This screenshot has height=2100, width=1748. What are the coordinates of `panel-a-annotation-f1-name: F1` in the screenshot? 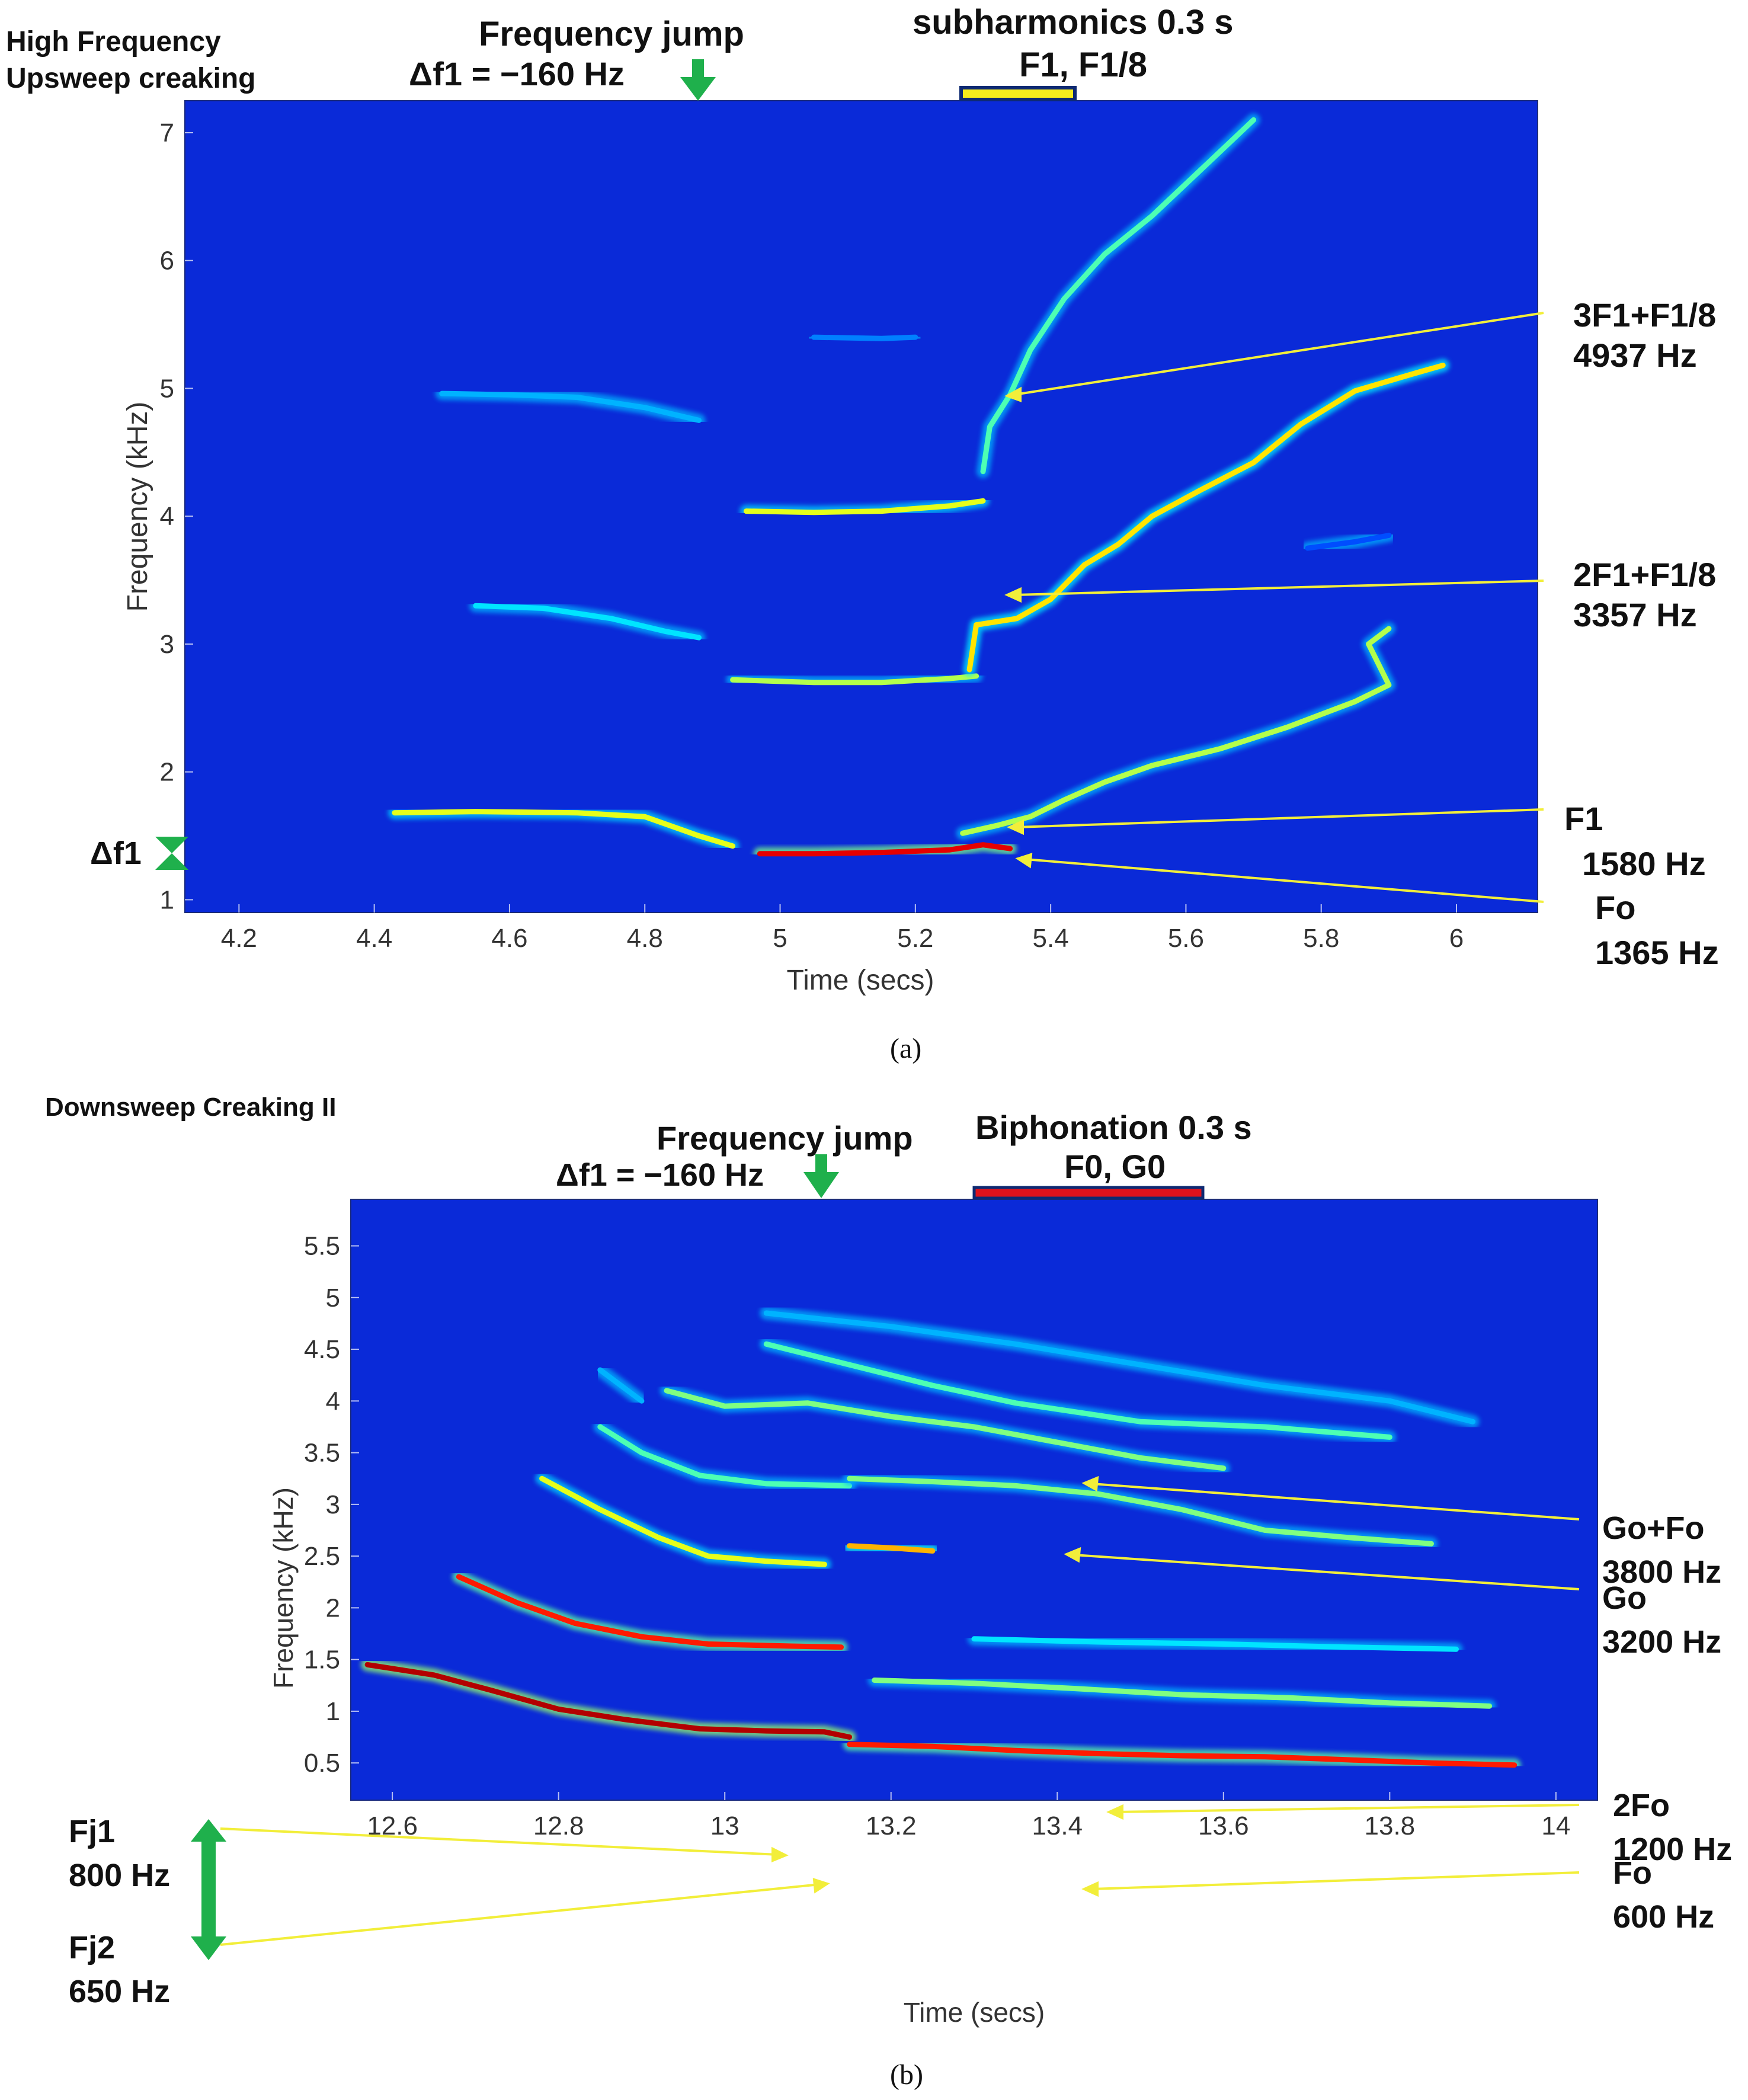 It's located at (1583, 818).